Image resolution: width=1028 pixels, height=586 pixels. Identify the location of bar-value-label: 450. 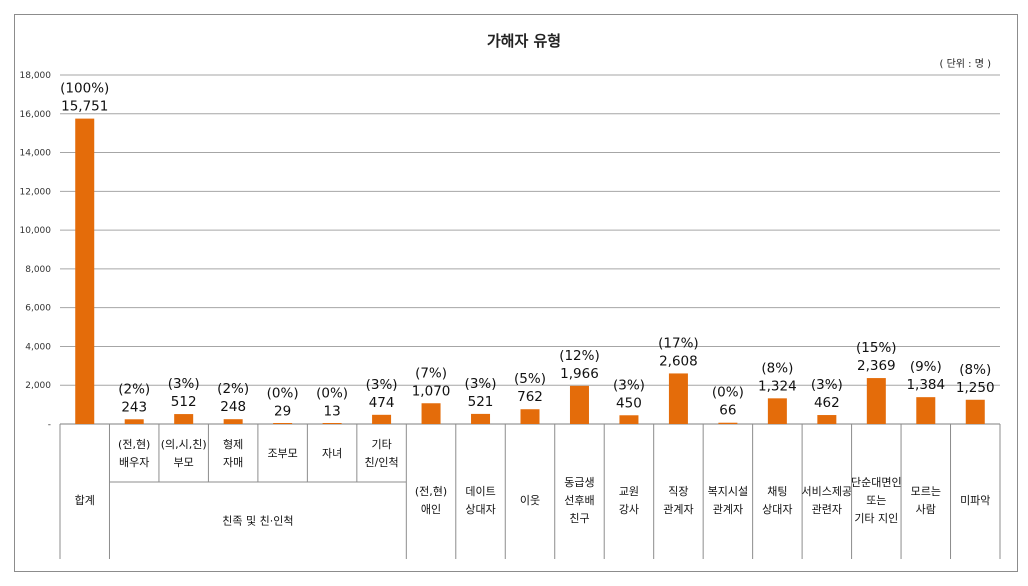
(629, 403).